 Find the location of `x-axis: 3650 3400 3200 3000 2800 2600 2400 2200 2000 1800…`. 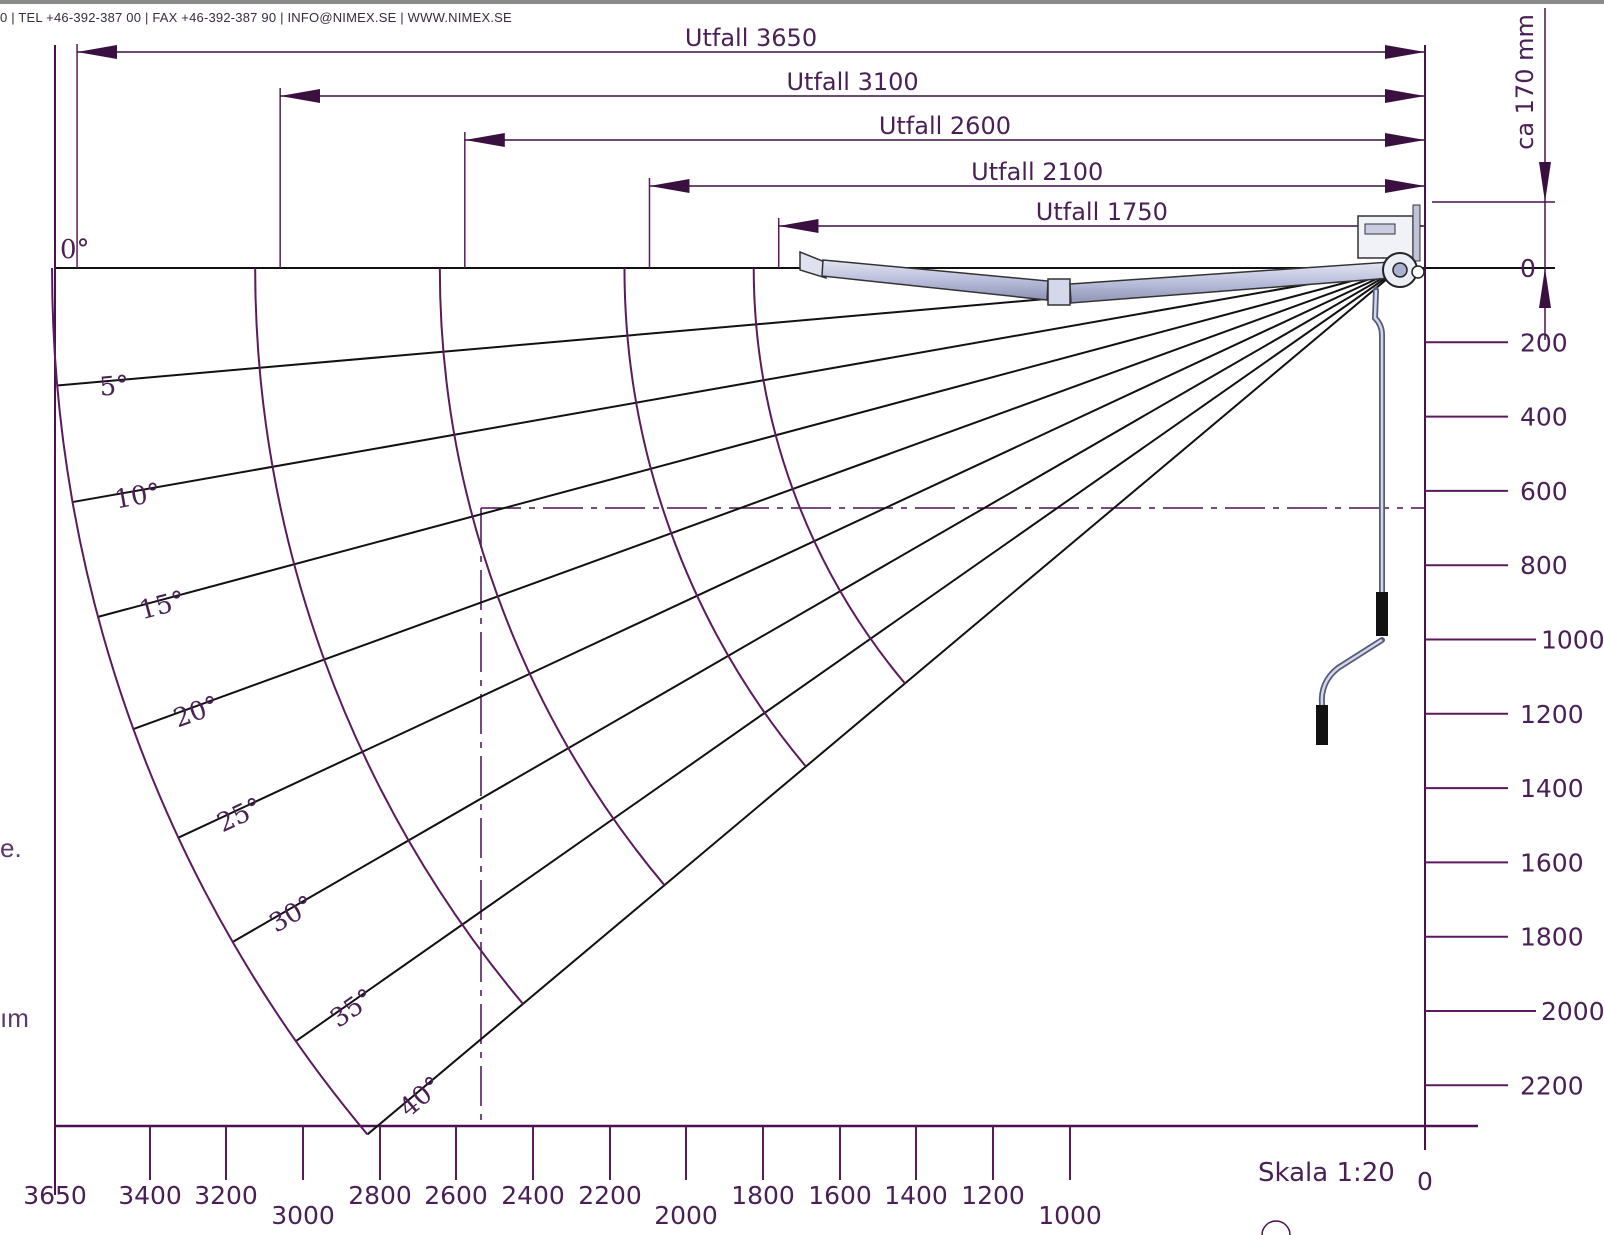

x-axis: 3650 3400 3200 3000 2800 2600 2400 2200 2000 1800… is located at coordinates (728, 1178).